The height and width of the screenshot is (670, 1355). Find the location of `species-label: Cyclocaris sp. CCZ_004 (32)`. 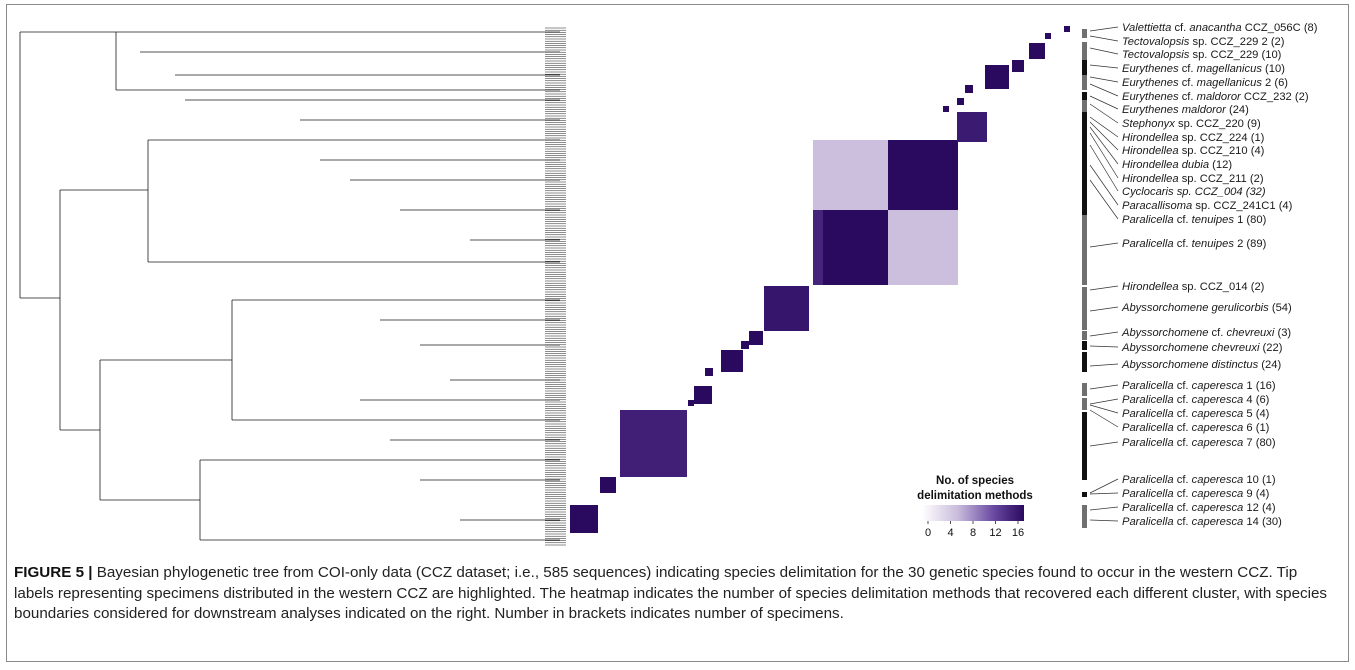

species-label: Cyclocaris sp. CCZ_004 (32) is located at coordinates (1194, 192).